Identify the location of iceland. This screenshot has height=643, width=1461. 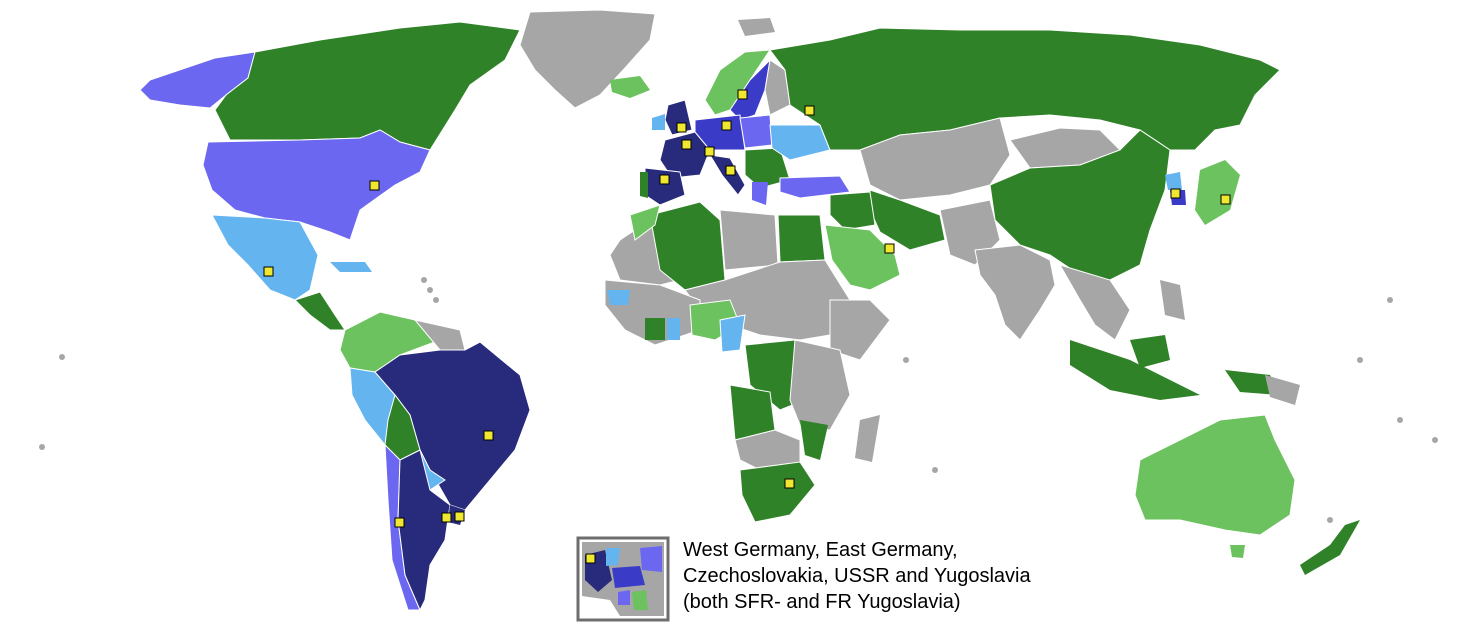
(630, 87).